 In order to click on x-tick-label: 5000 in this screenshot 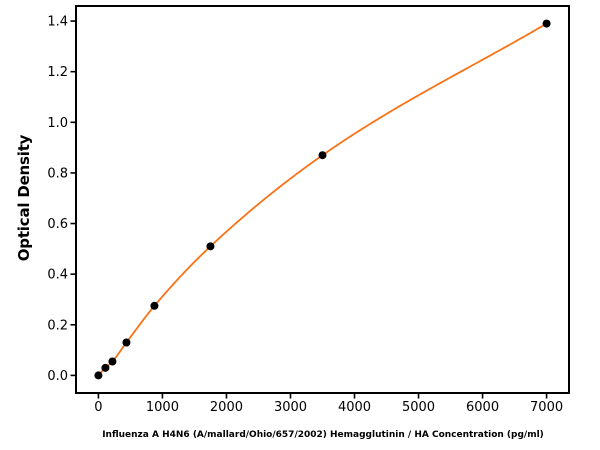, I will do `click(418, 407)`.